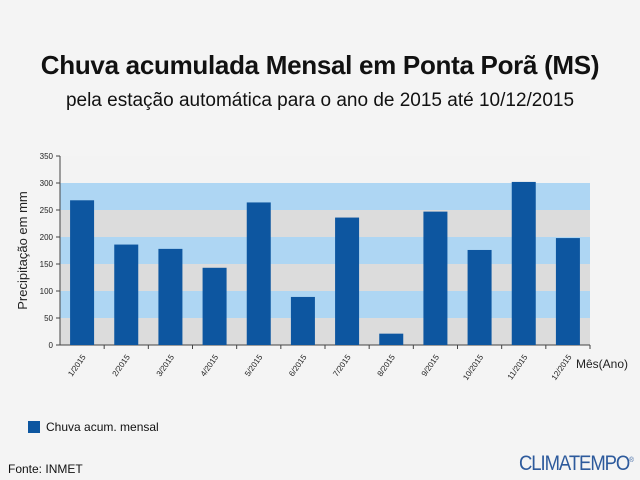  Describe the element at coordinates (34, 427) in the screenshot. I see `legend-swatch` at that location.